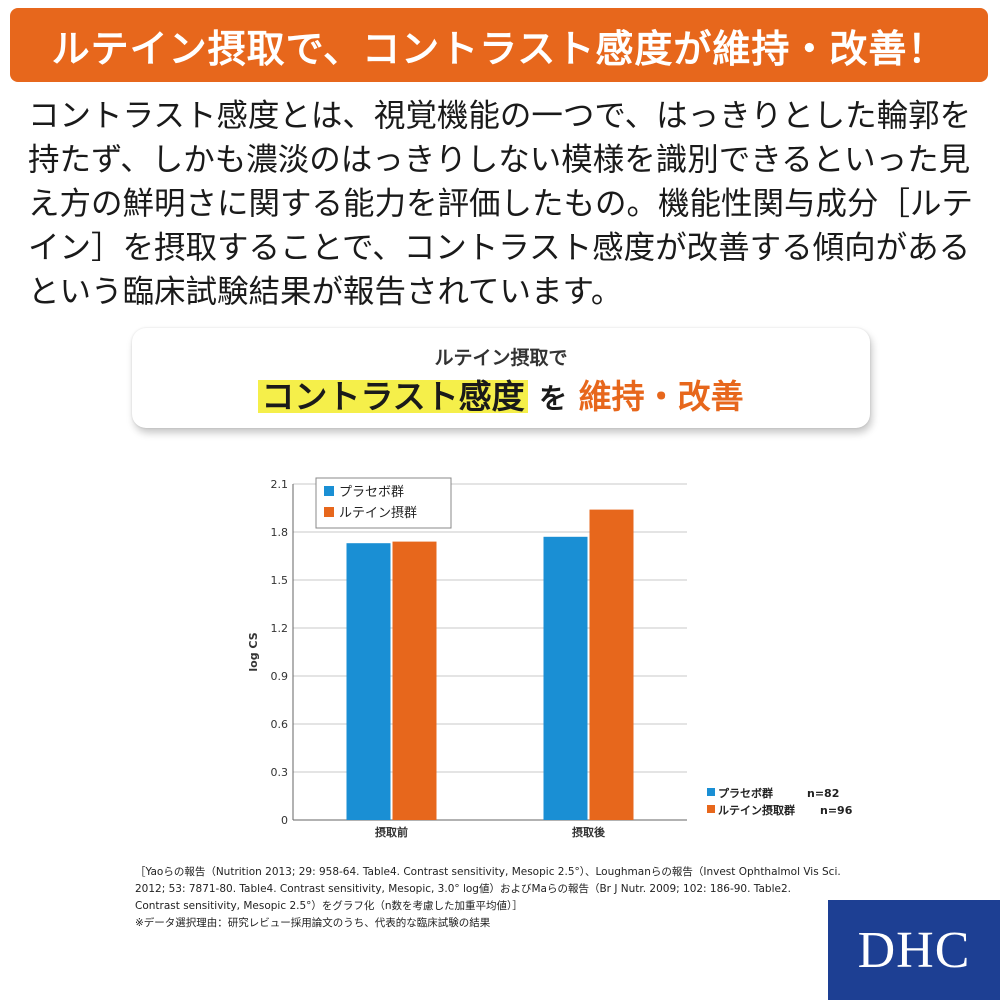 This screenshot has width=1000, height=1000. What do you see at coordinates (280, 772) in the screenshot?
I see `y-tick-label: 0.3` at bounding box center [280, 772].